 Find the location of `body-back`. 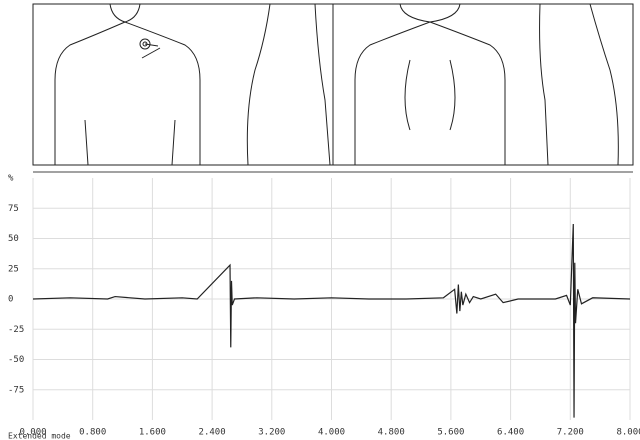

body-back is located at coordinates (430, 84).